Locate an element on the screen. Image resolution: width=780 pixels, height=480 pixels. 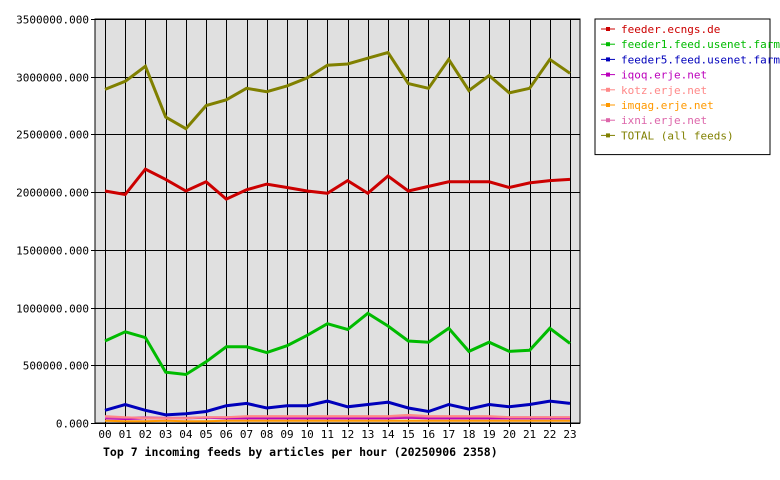
x-tick-label: 17 is located at coordinates (448, 434).